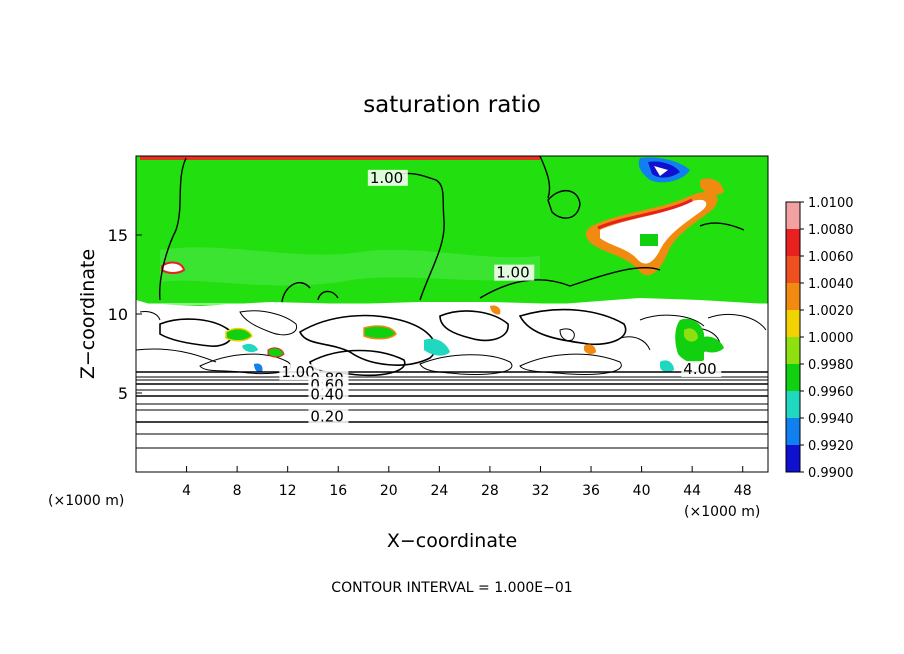 This screenshot has height=654, width=904. Describe the element at coordinates (350, 266) in the screenshot. I see `upper-layer-light-band` at that location.